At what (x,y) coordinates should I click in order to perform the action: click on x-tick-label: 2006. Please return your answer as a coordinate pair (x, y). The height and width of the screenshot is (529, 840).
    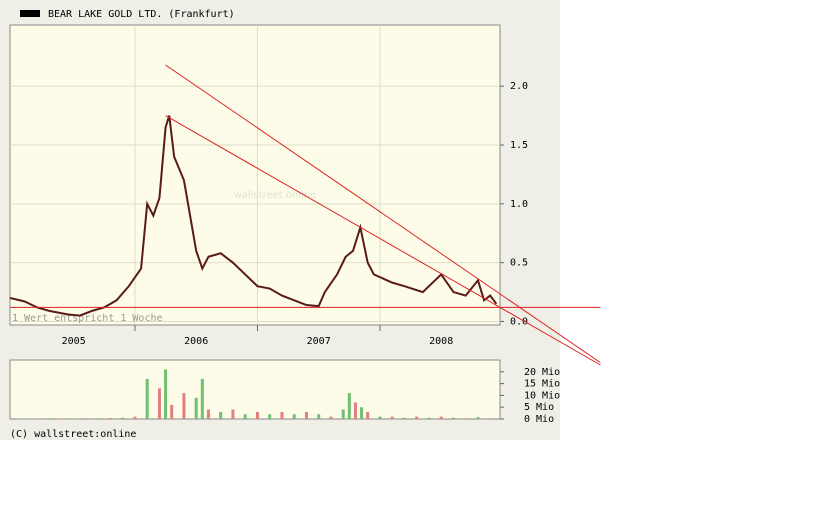
    Looking at the image, I should click on (196, 341).